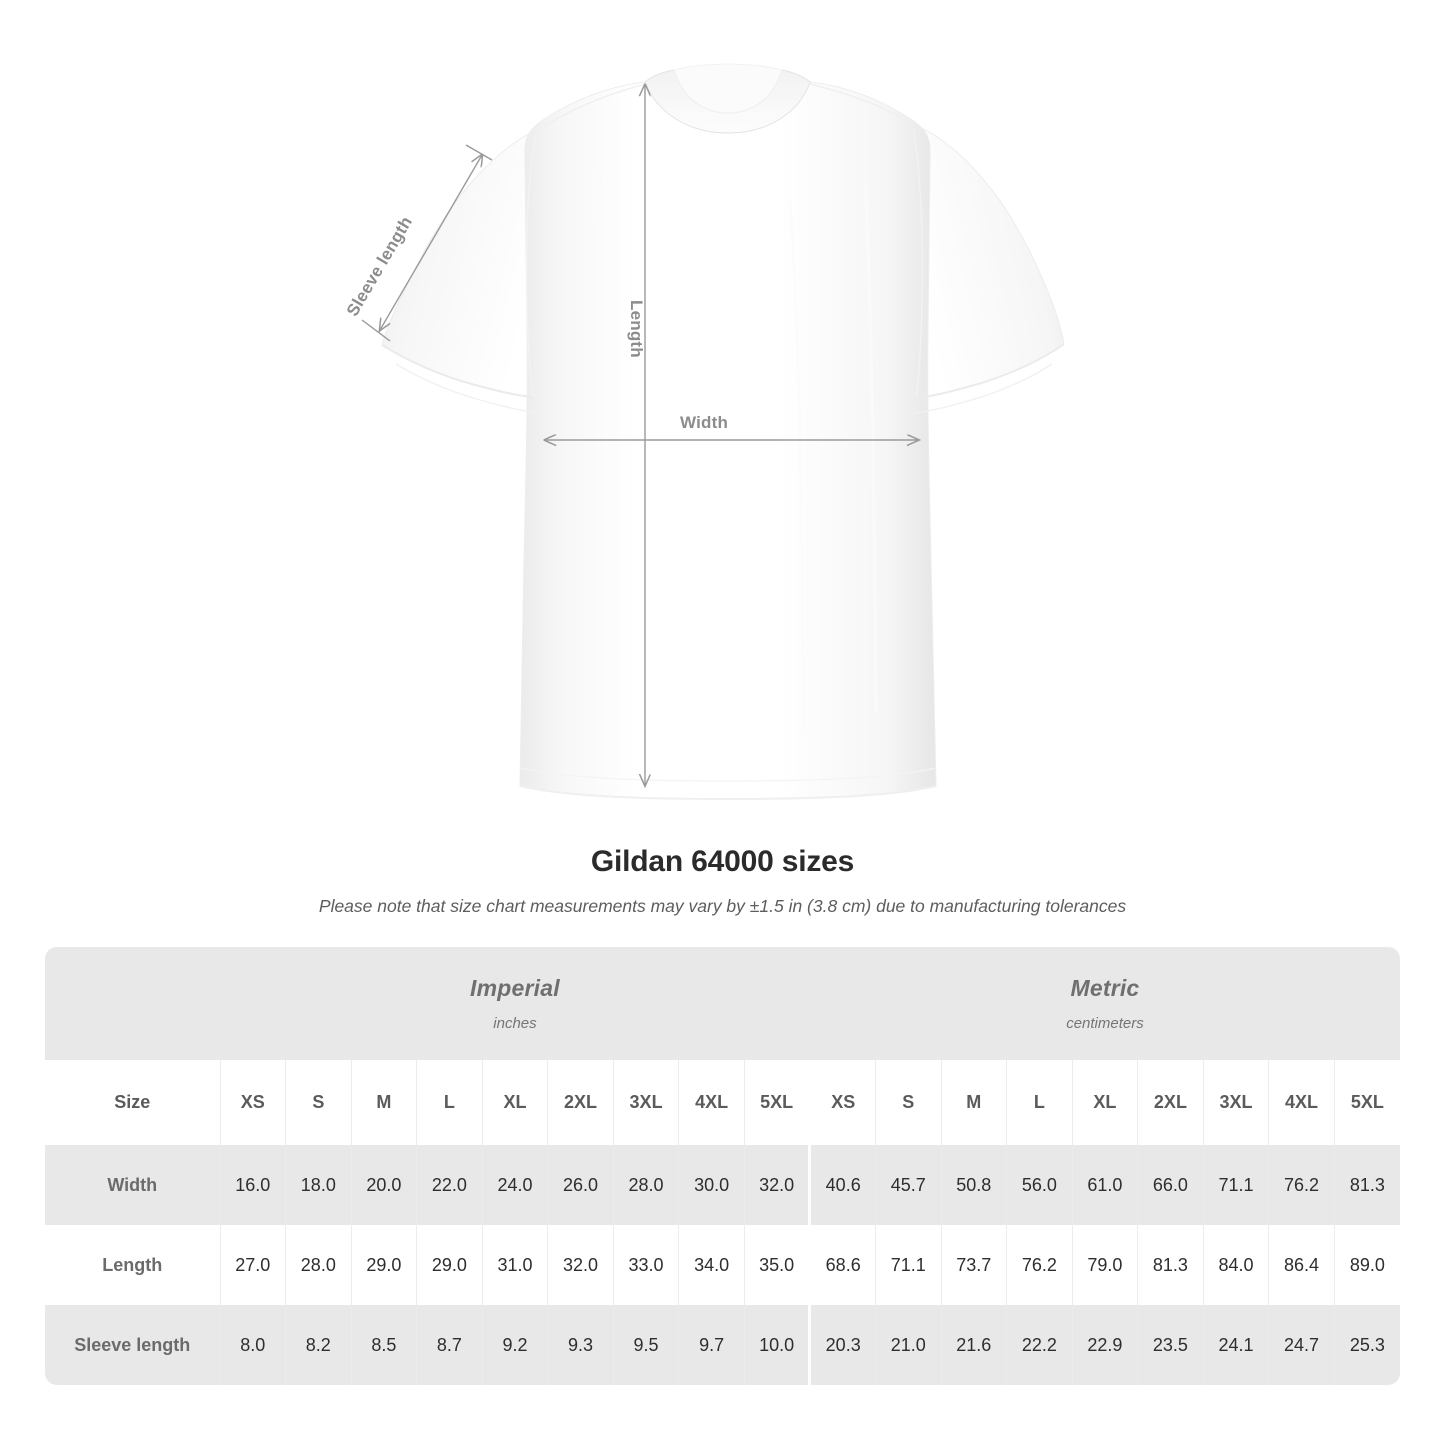  What do you see at coordinates (383, 1185) in the screenshot?
I see `cell-width-imperial-m: 20.0` at bounding box center [383, 1185].